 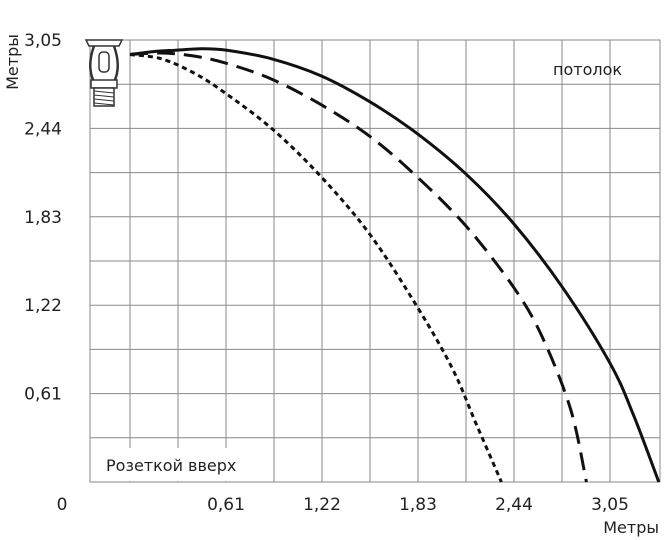 What do you see at coordinates (610, 505) in the screenshot?
I see `x-tick-label: 3,05` at bounding box center [610, 505].